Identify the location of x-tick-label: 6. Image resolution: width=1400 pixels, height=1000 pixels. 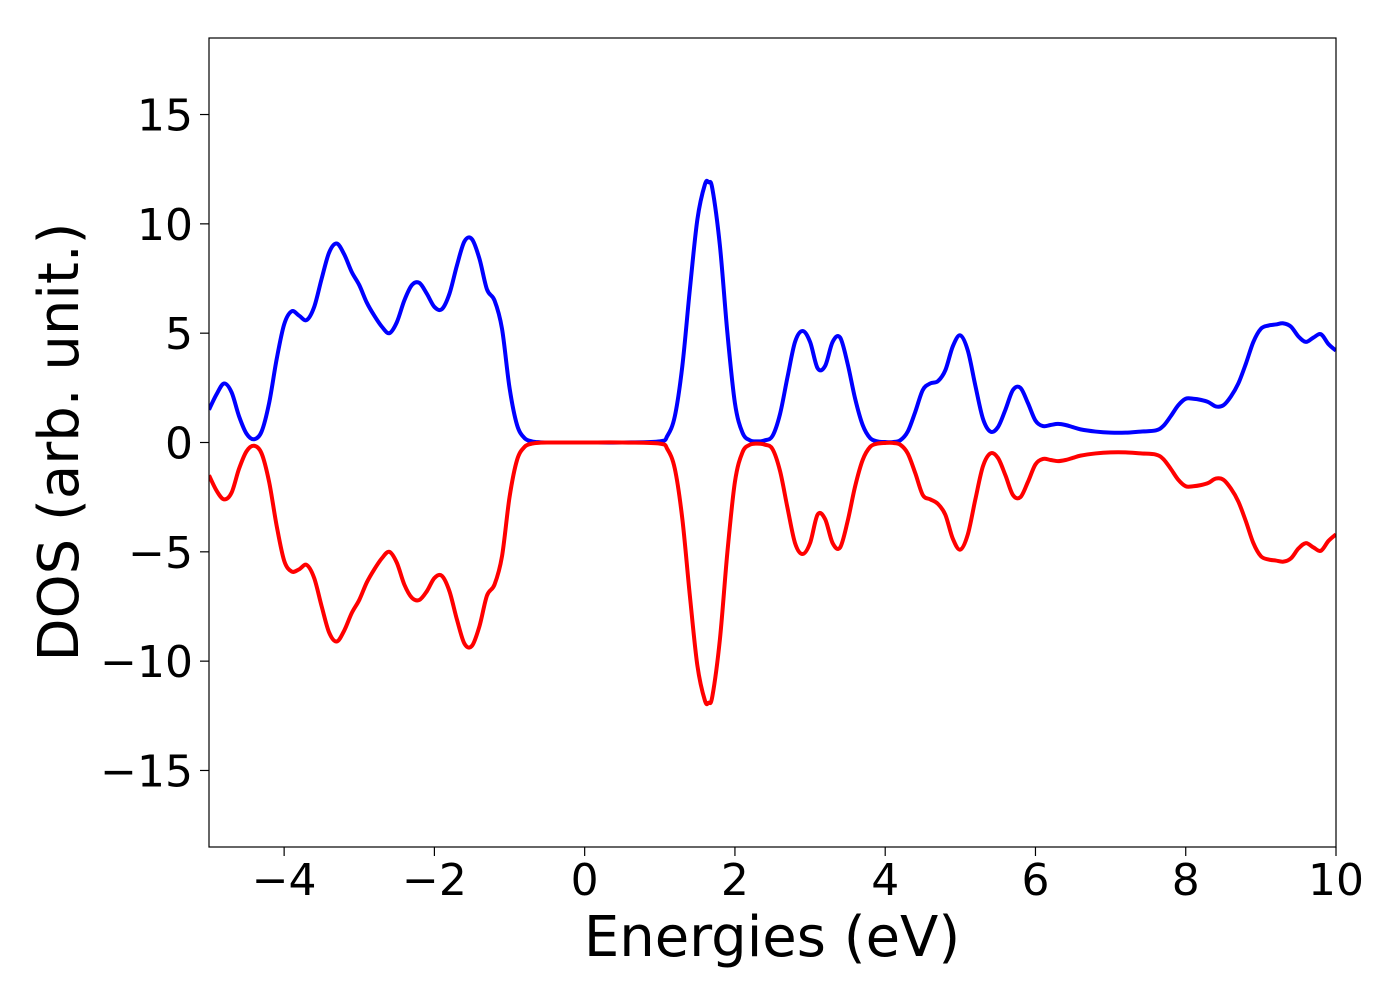
(1035, 880).